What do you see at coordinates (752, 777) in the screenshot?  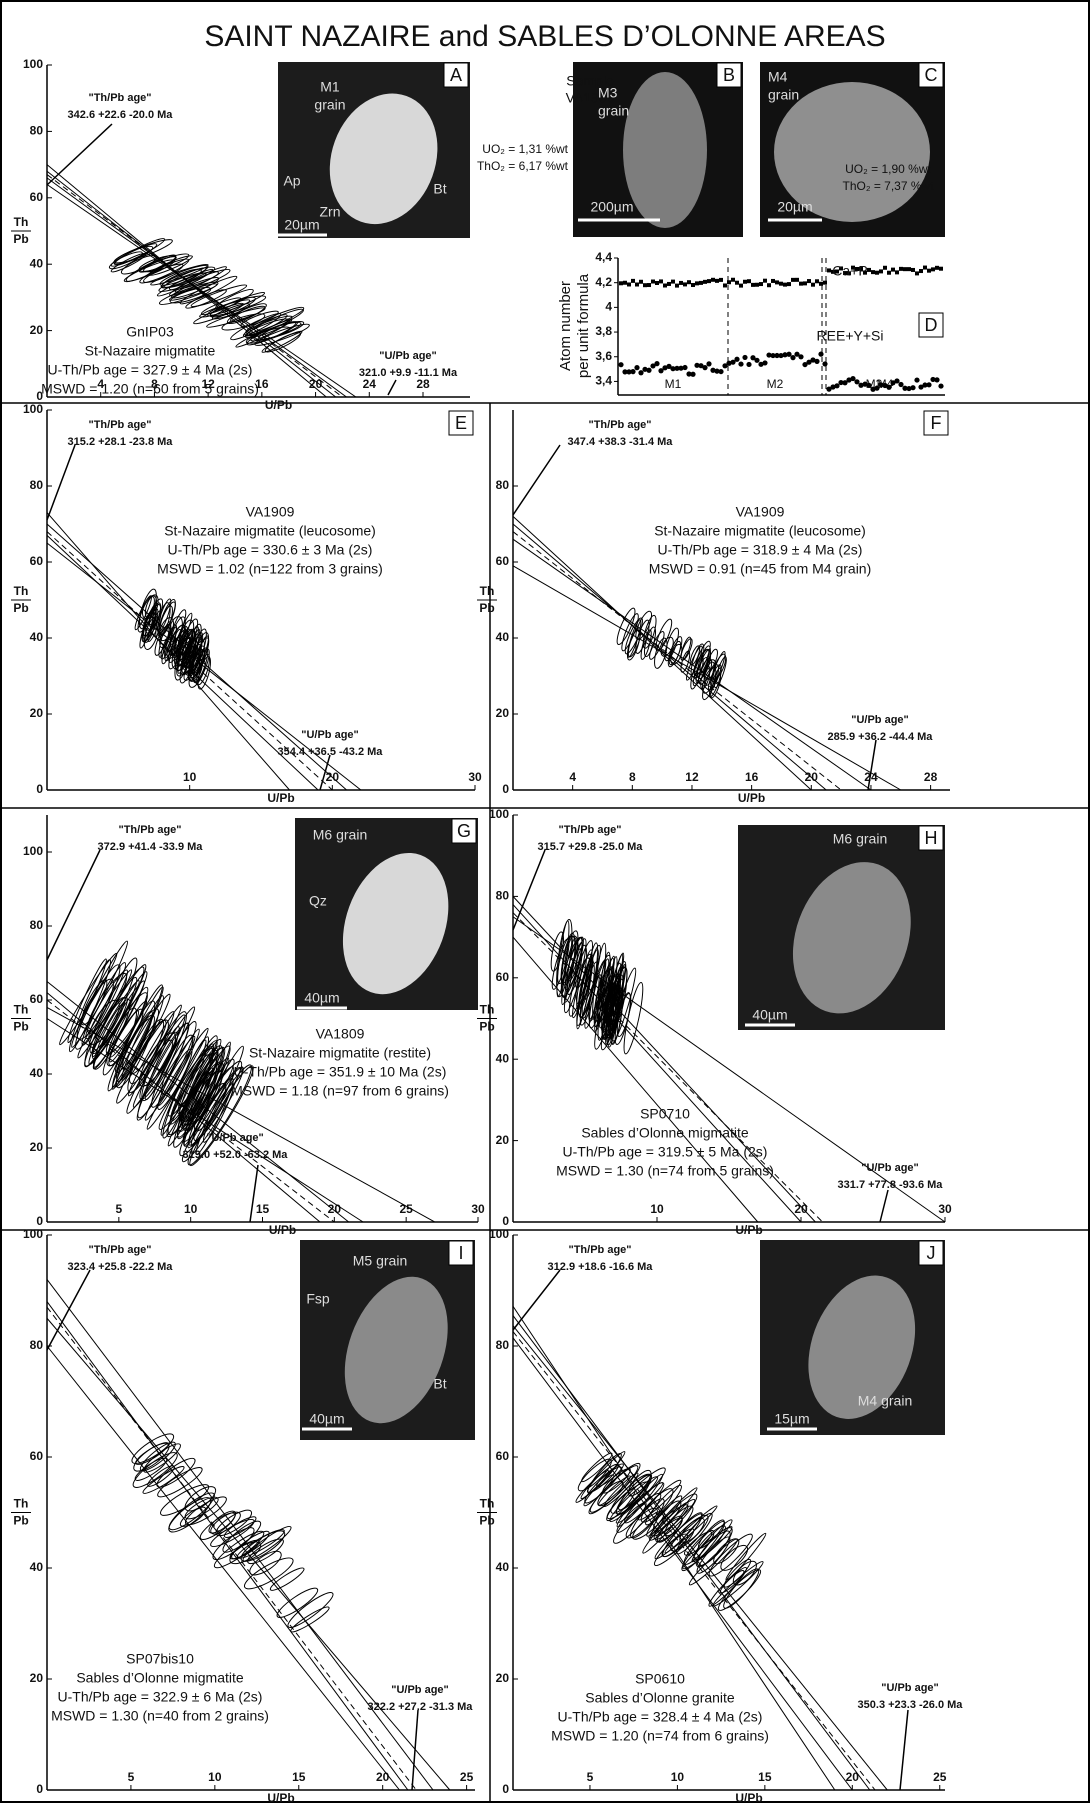 I see `x-tick-label: 16` at bounding box center [752, 777].